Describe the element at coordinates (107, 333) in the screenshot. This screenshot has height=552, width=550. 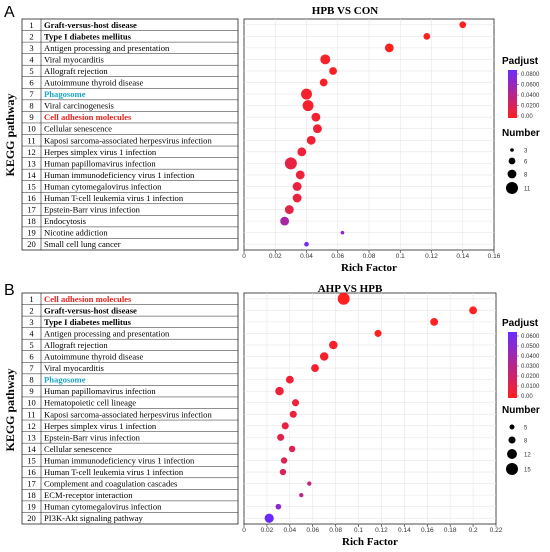
I see `pathway-label: Antigen processing and presentation` at that location.